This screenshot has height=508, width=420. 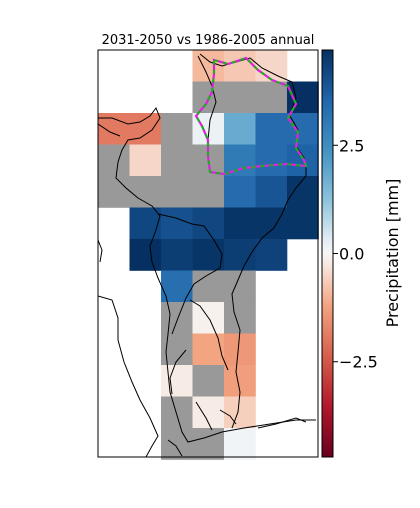 I want to click on colorbar-ticks: 2.5 0.0 −2.5, so click(x=355, y=254).